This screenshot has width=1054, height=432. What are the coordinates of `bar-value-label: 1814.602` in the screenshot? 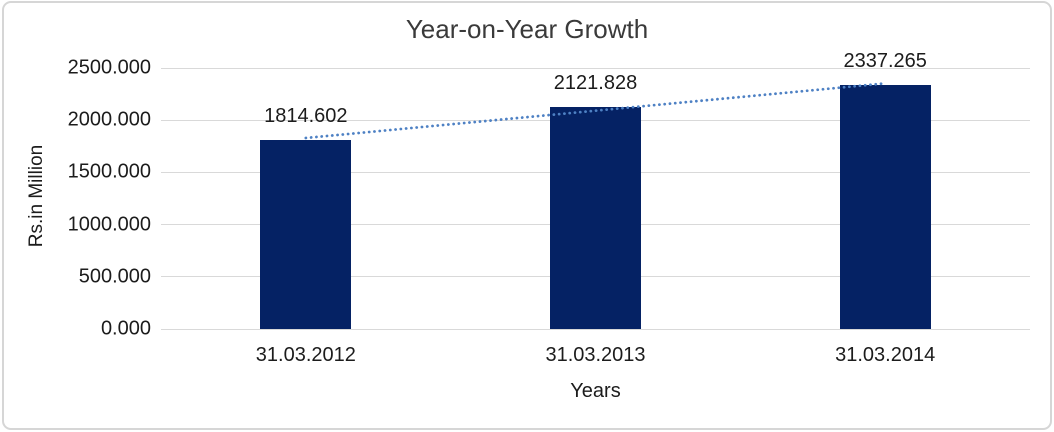 It's located at (306, 115).